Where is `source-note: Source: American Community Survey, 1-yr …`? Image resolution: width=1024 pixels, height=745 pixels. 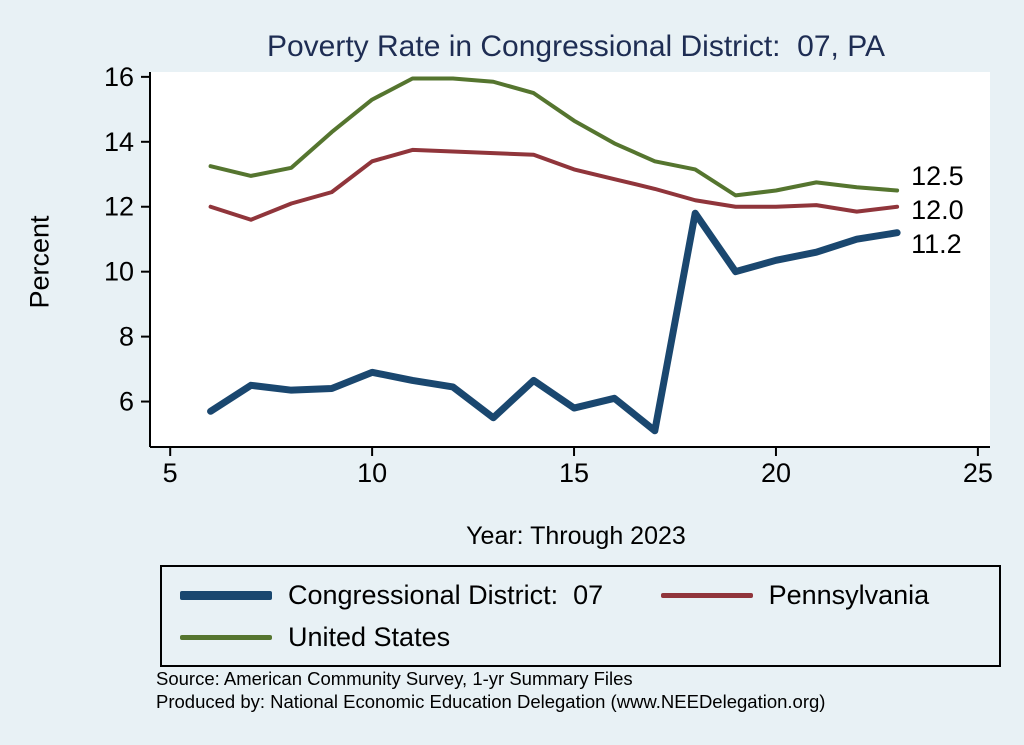
source-note: Source: American Community Survey, 1-yr … is located at coordinates (490, 690).